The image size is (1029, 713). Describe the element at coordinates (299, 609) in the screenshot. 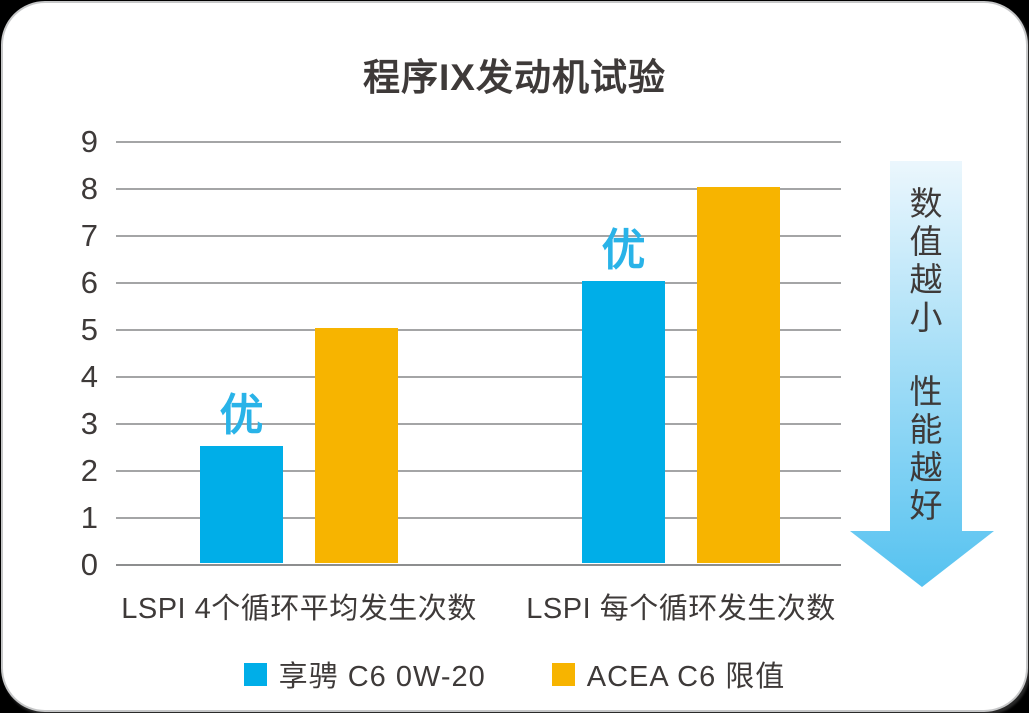

I see `x-category-label-1: LSPI 4个循环平均发生次数` at that location.